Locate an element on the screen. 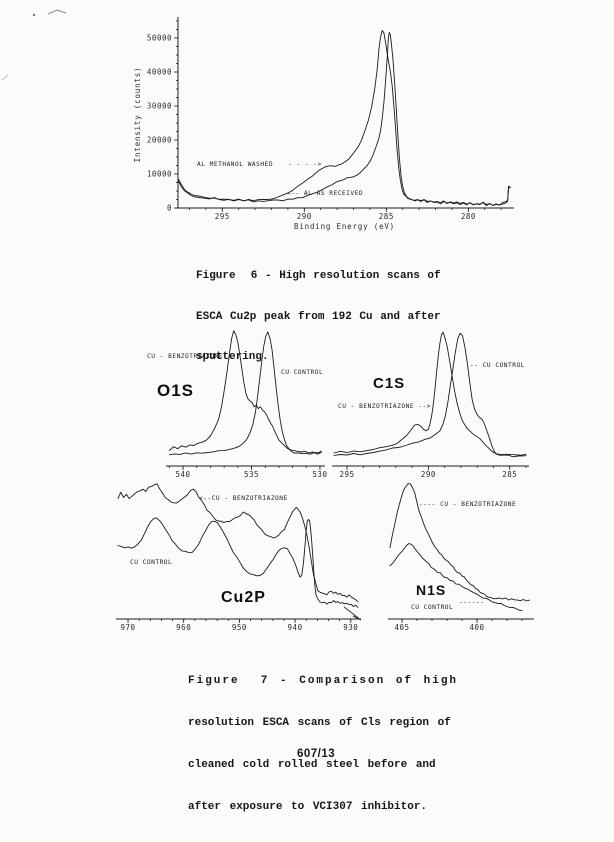  arrow-methanol-dashes: - - - -> is located at coordinates (305, 164).